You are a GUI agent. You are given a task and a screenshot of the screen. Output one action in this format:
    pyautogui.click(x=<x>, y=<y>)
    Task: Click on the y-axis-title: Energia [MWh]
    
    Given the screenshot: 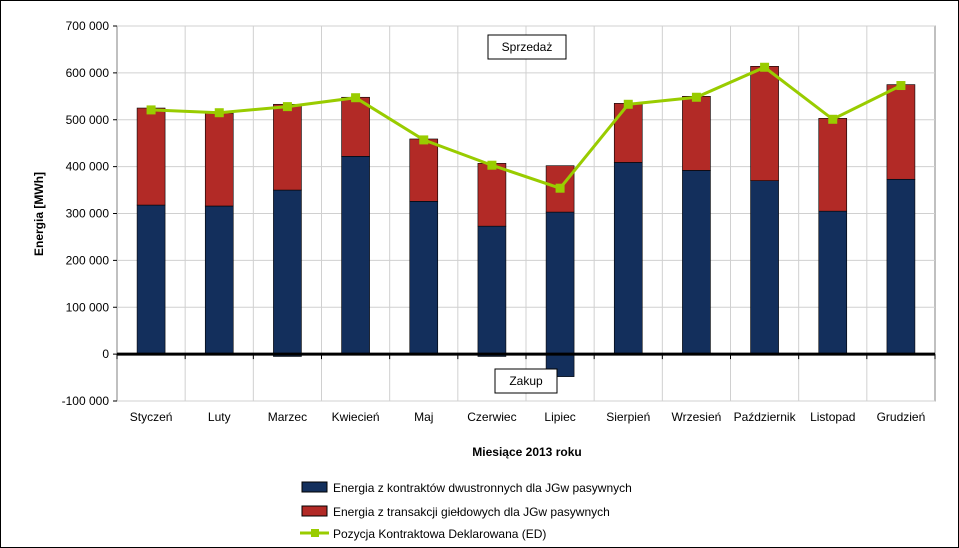 What is the action you would take?
    pyautogui.click(x=39, y=214)
    